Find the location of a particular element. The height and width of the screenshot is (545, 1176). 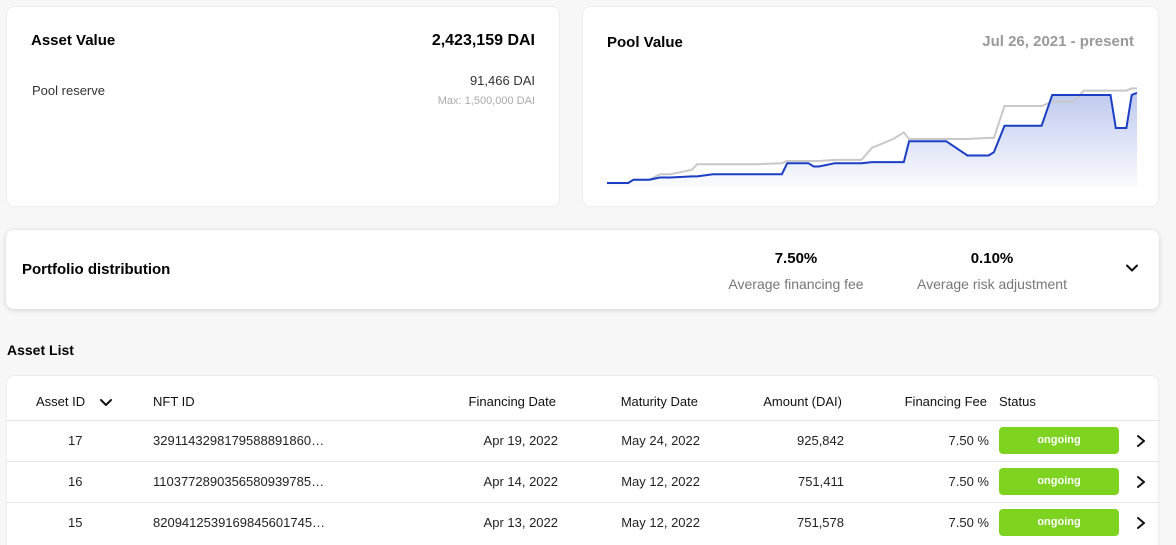

average-risk-adjustment-label: Average risk adjustment is located at coordinates (992, 284).